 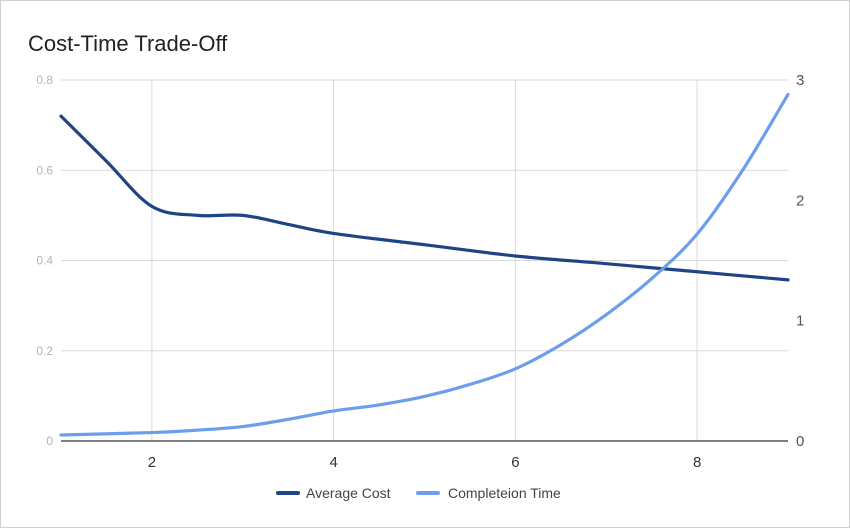 What do you see at coordinates (44, 351) in the screenshot?
I see `y-left-tick-label: 0.2` at bounding box center [44, 351].